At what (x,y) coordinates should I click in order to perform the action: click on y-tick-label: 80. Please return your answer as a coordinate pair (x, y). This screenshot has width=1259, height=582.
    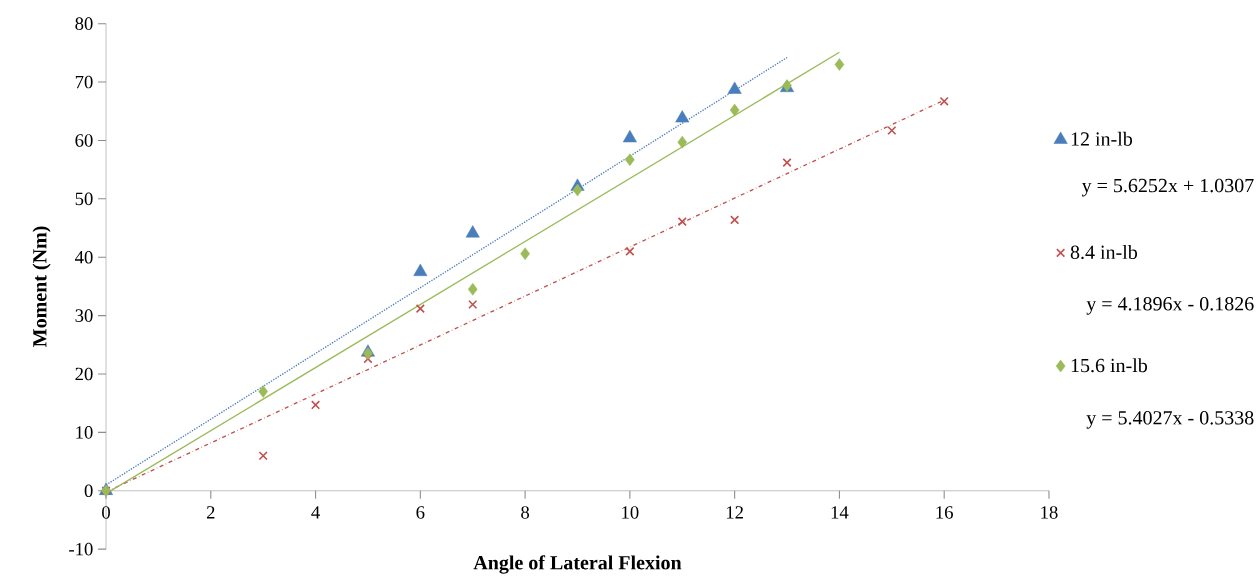
    Looking at the image, I should click on (84, 23).